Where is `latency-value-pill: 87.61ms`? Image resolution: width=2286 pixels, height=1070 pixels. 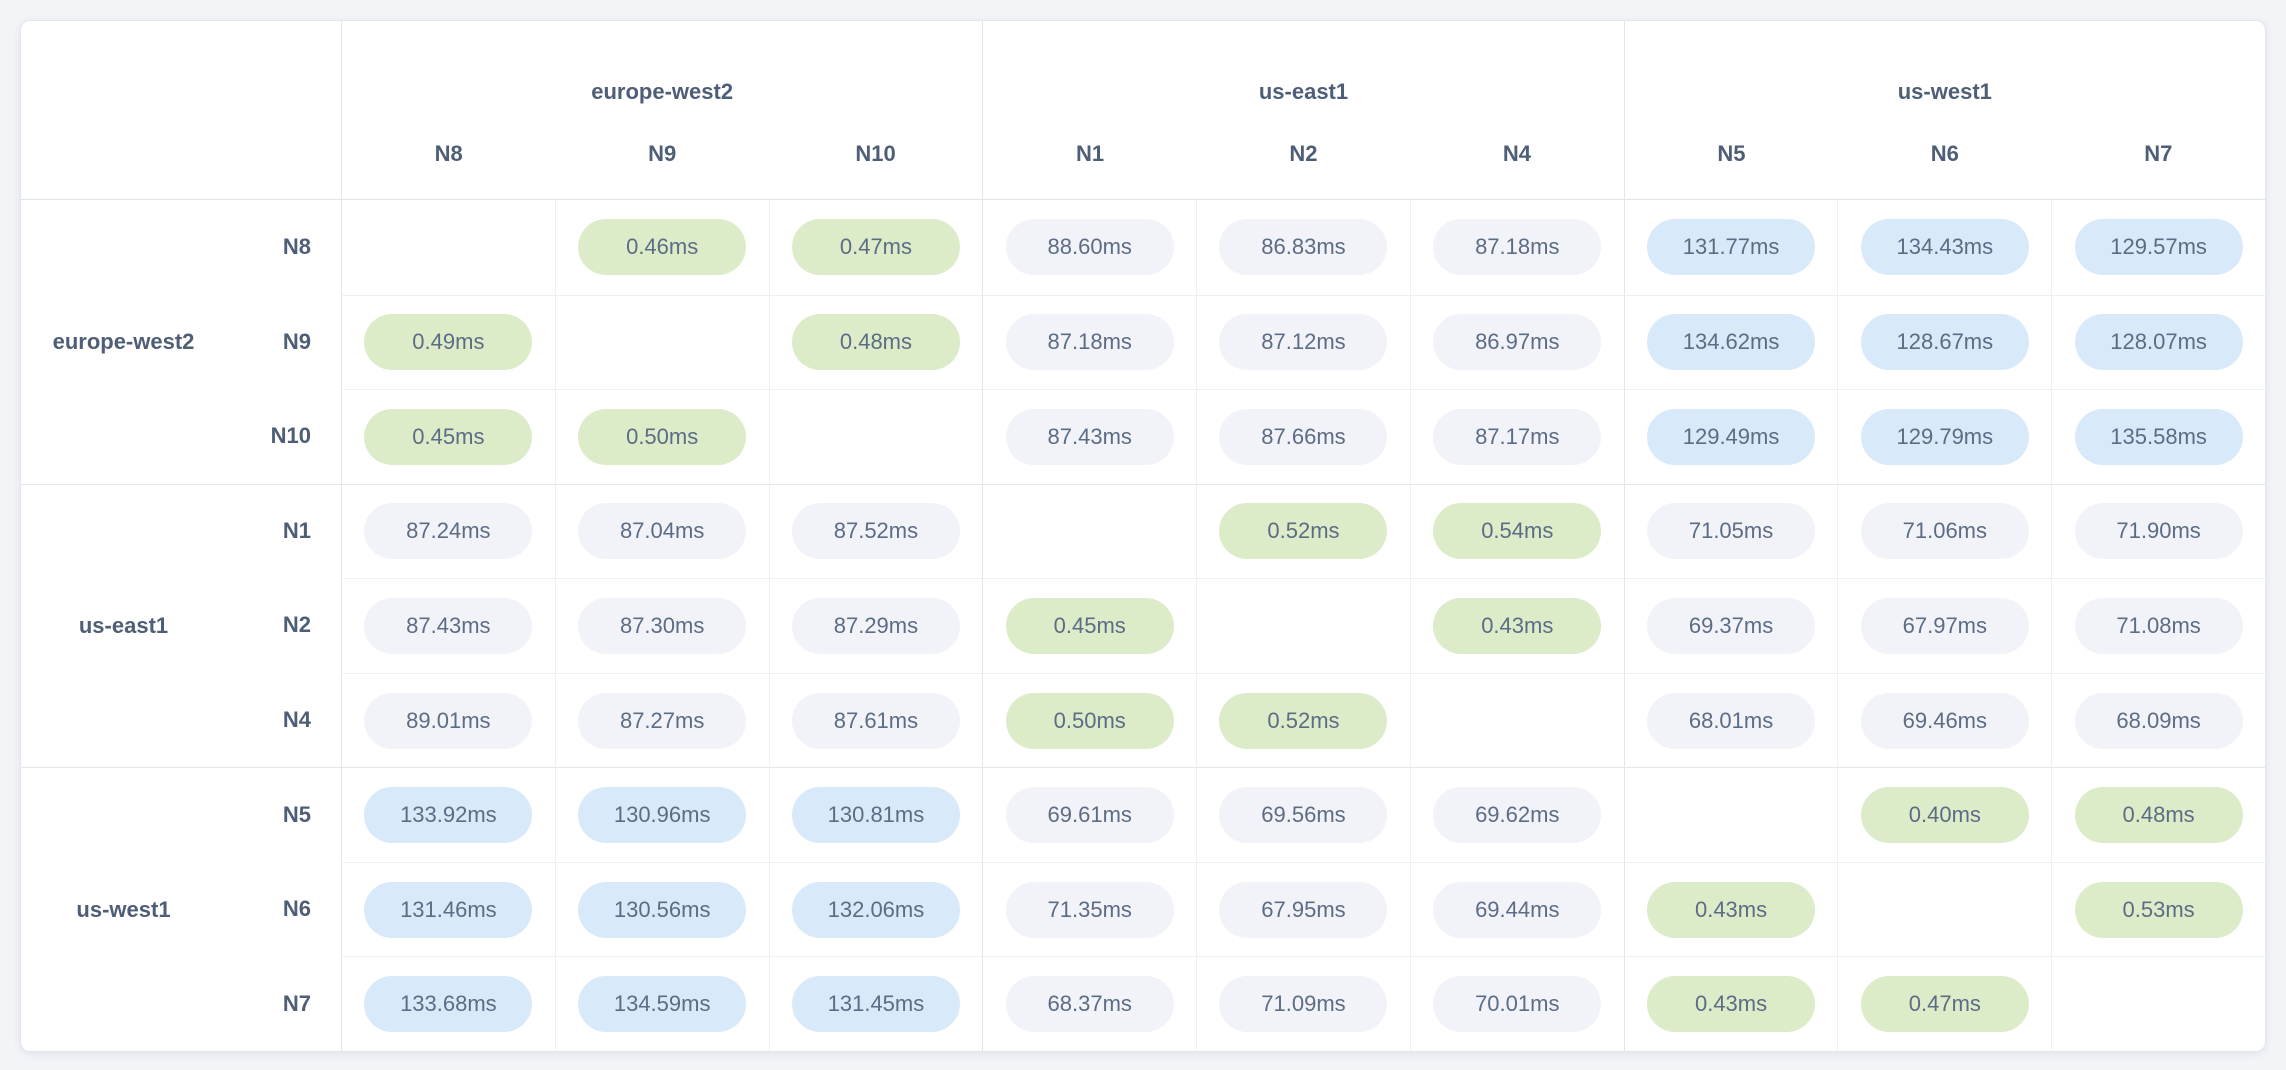
latency-value-pill: 87.61ms is located at coordinates (875, 720).